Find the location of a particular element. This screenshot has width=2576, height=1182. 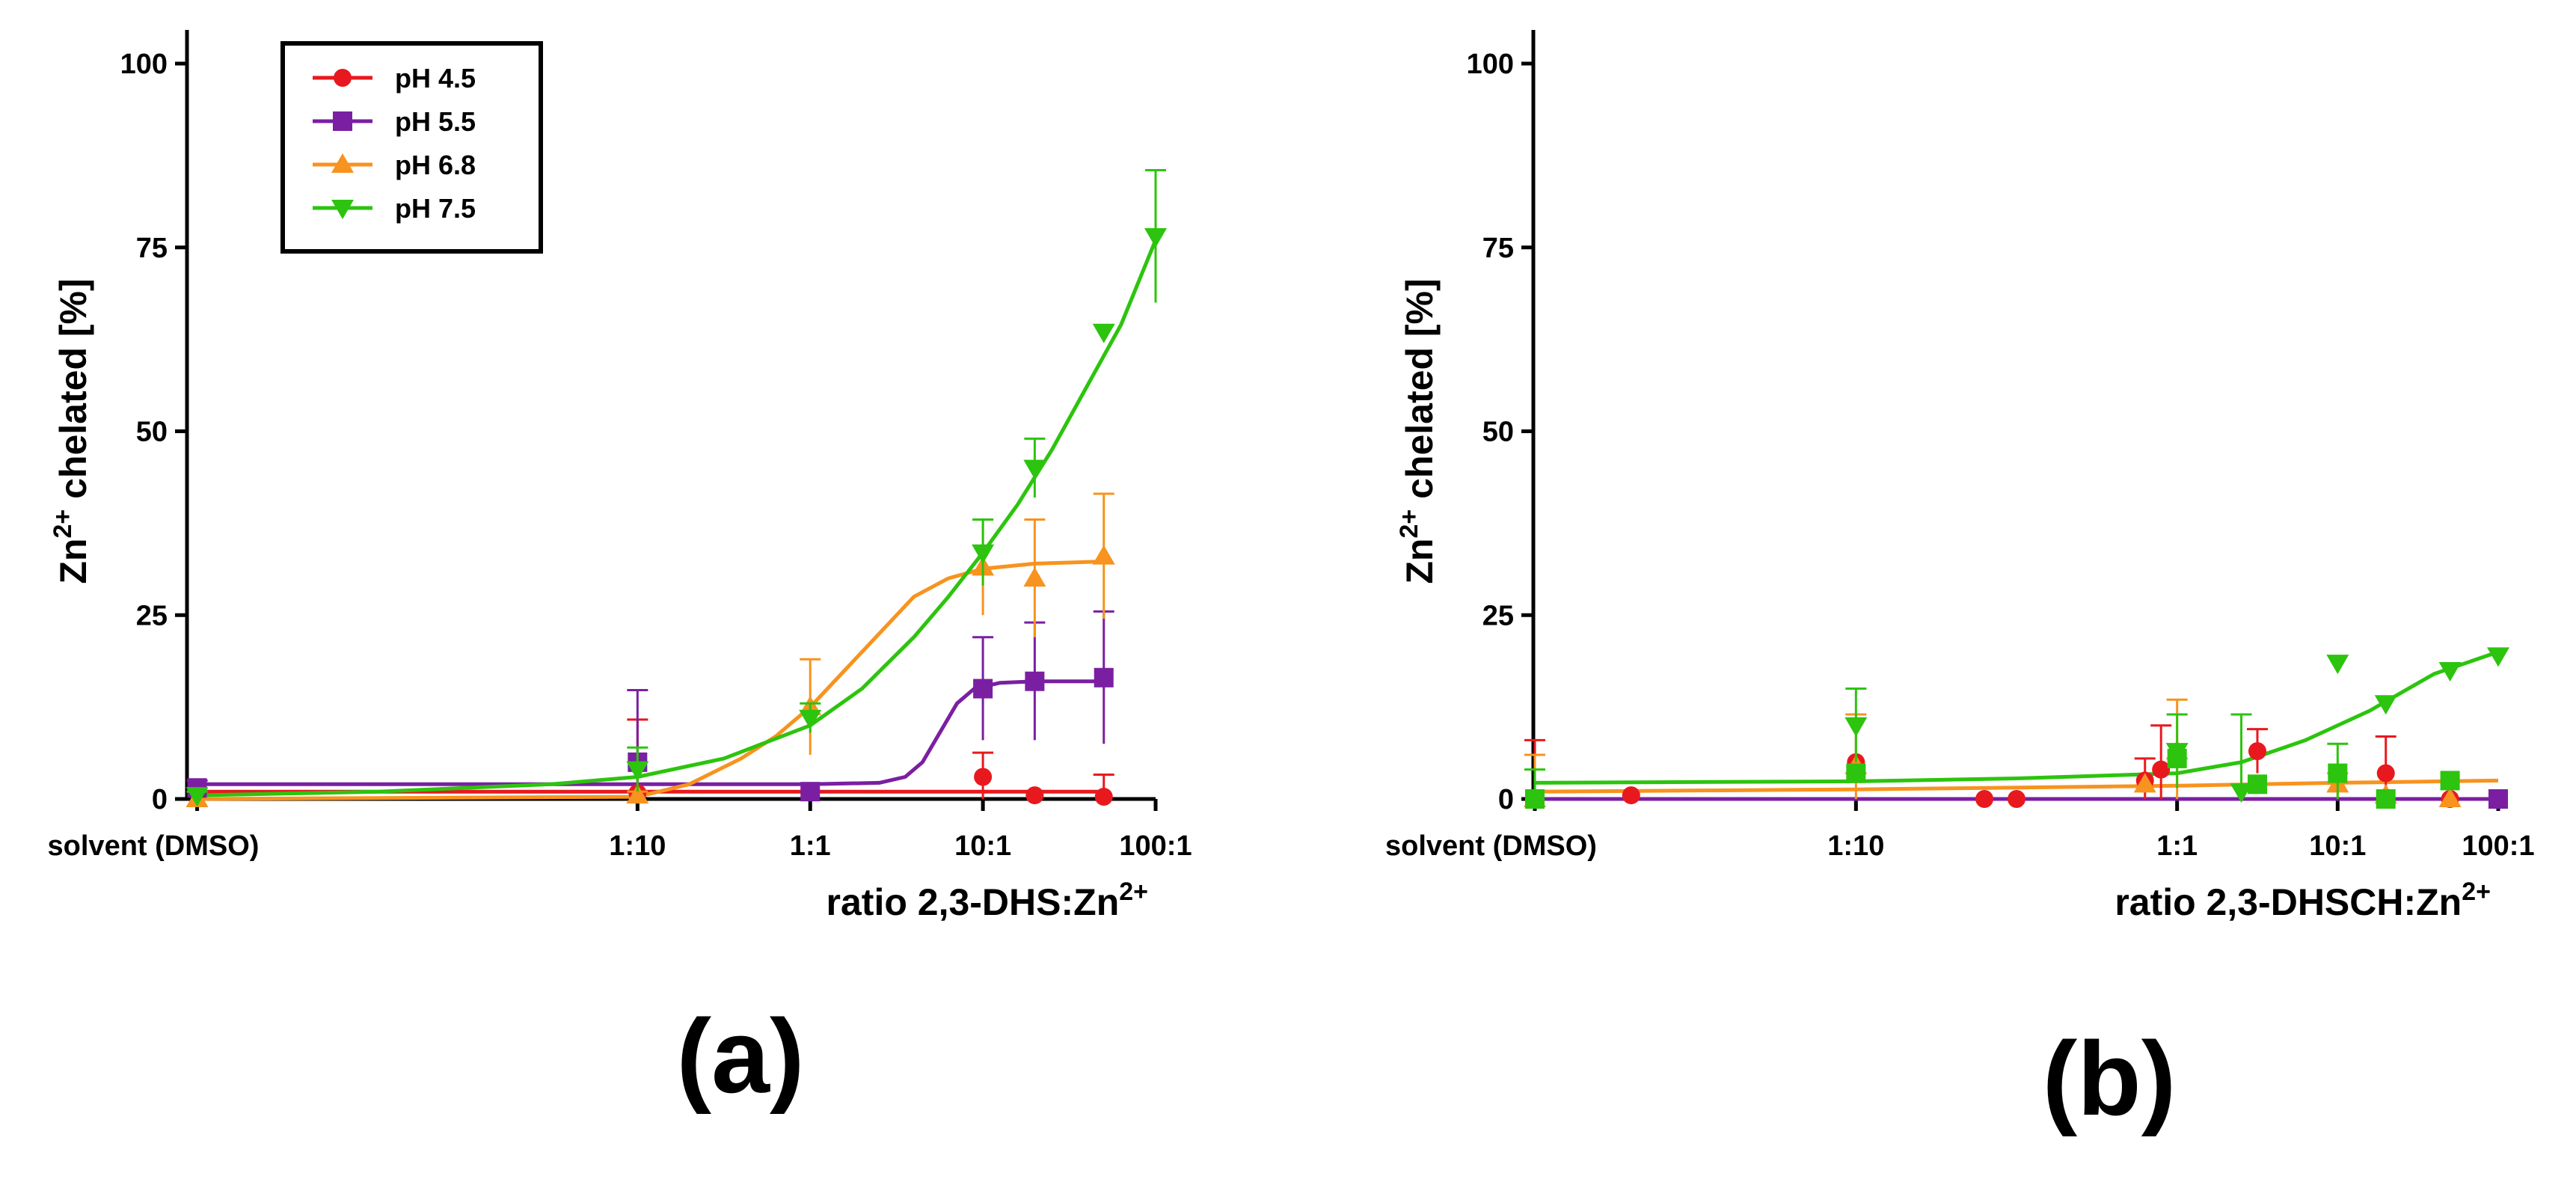

legend-label: pH 6.8 is located at coordinates (435, 165).